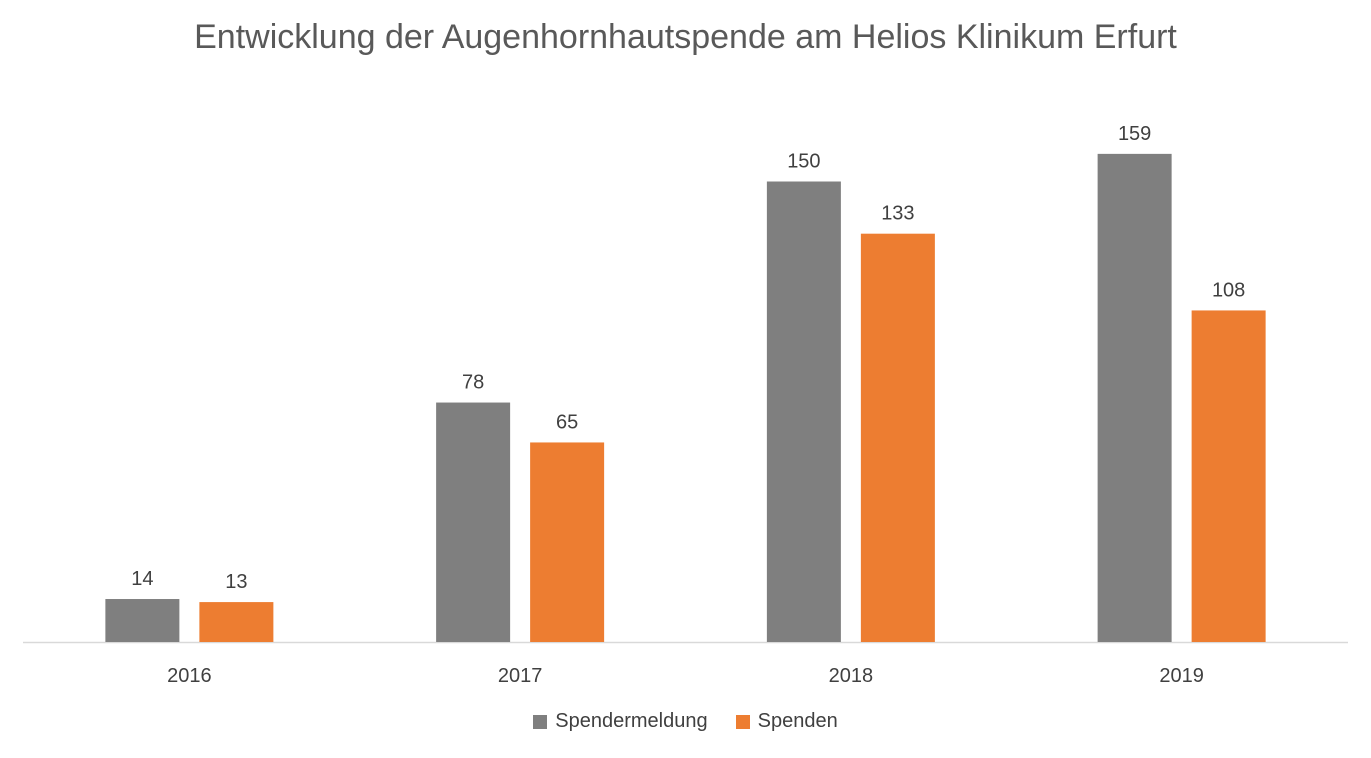 Image resolution: width=1371 pixels, height=758 pixels. I want to click on data-label-spendermeldung-2016: 14, so click(142, 579).